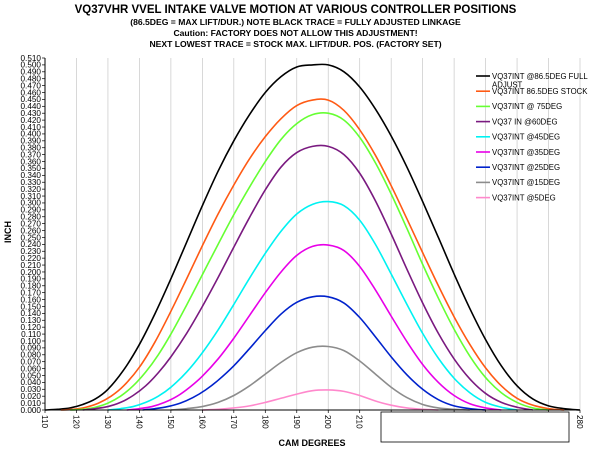 This screenshot has height=454, width=591. Describe the element at coordinates (138, 422) in the screenshot. I see `x-tick-label: 140` at that location.